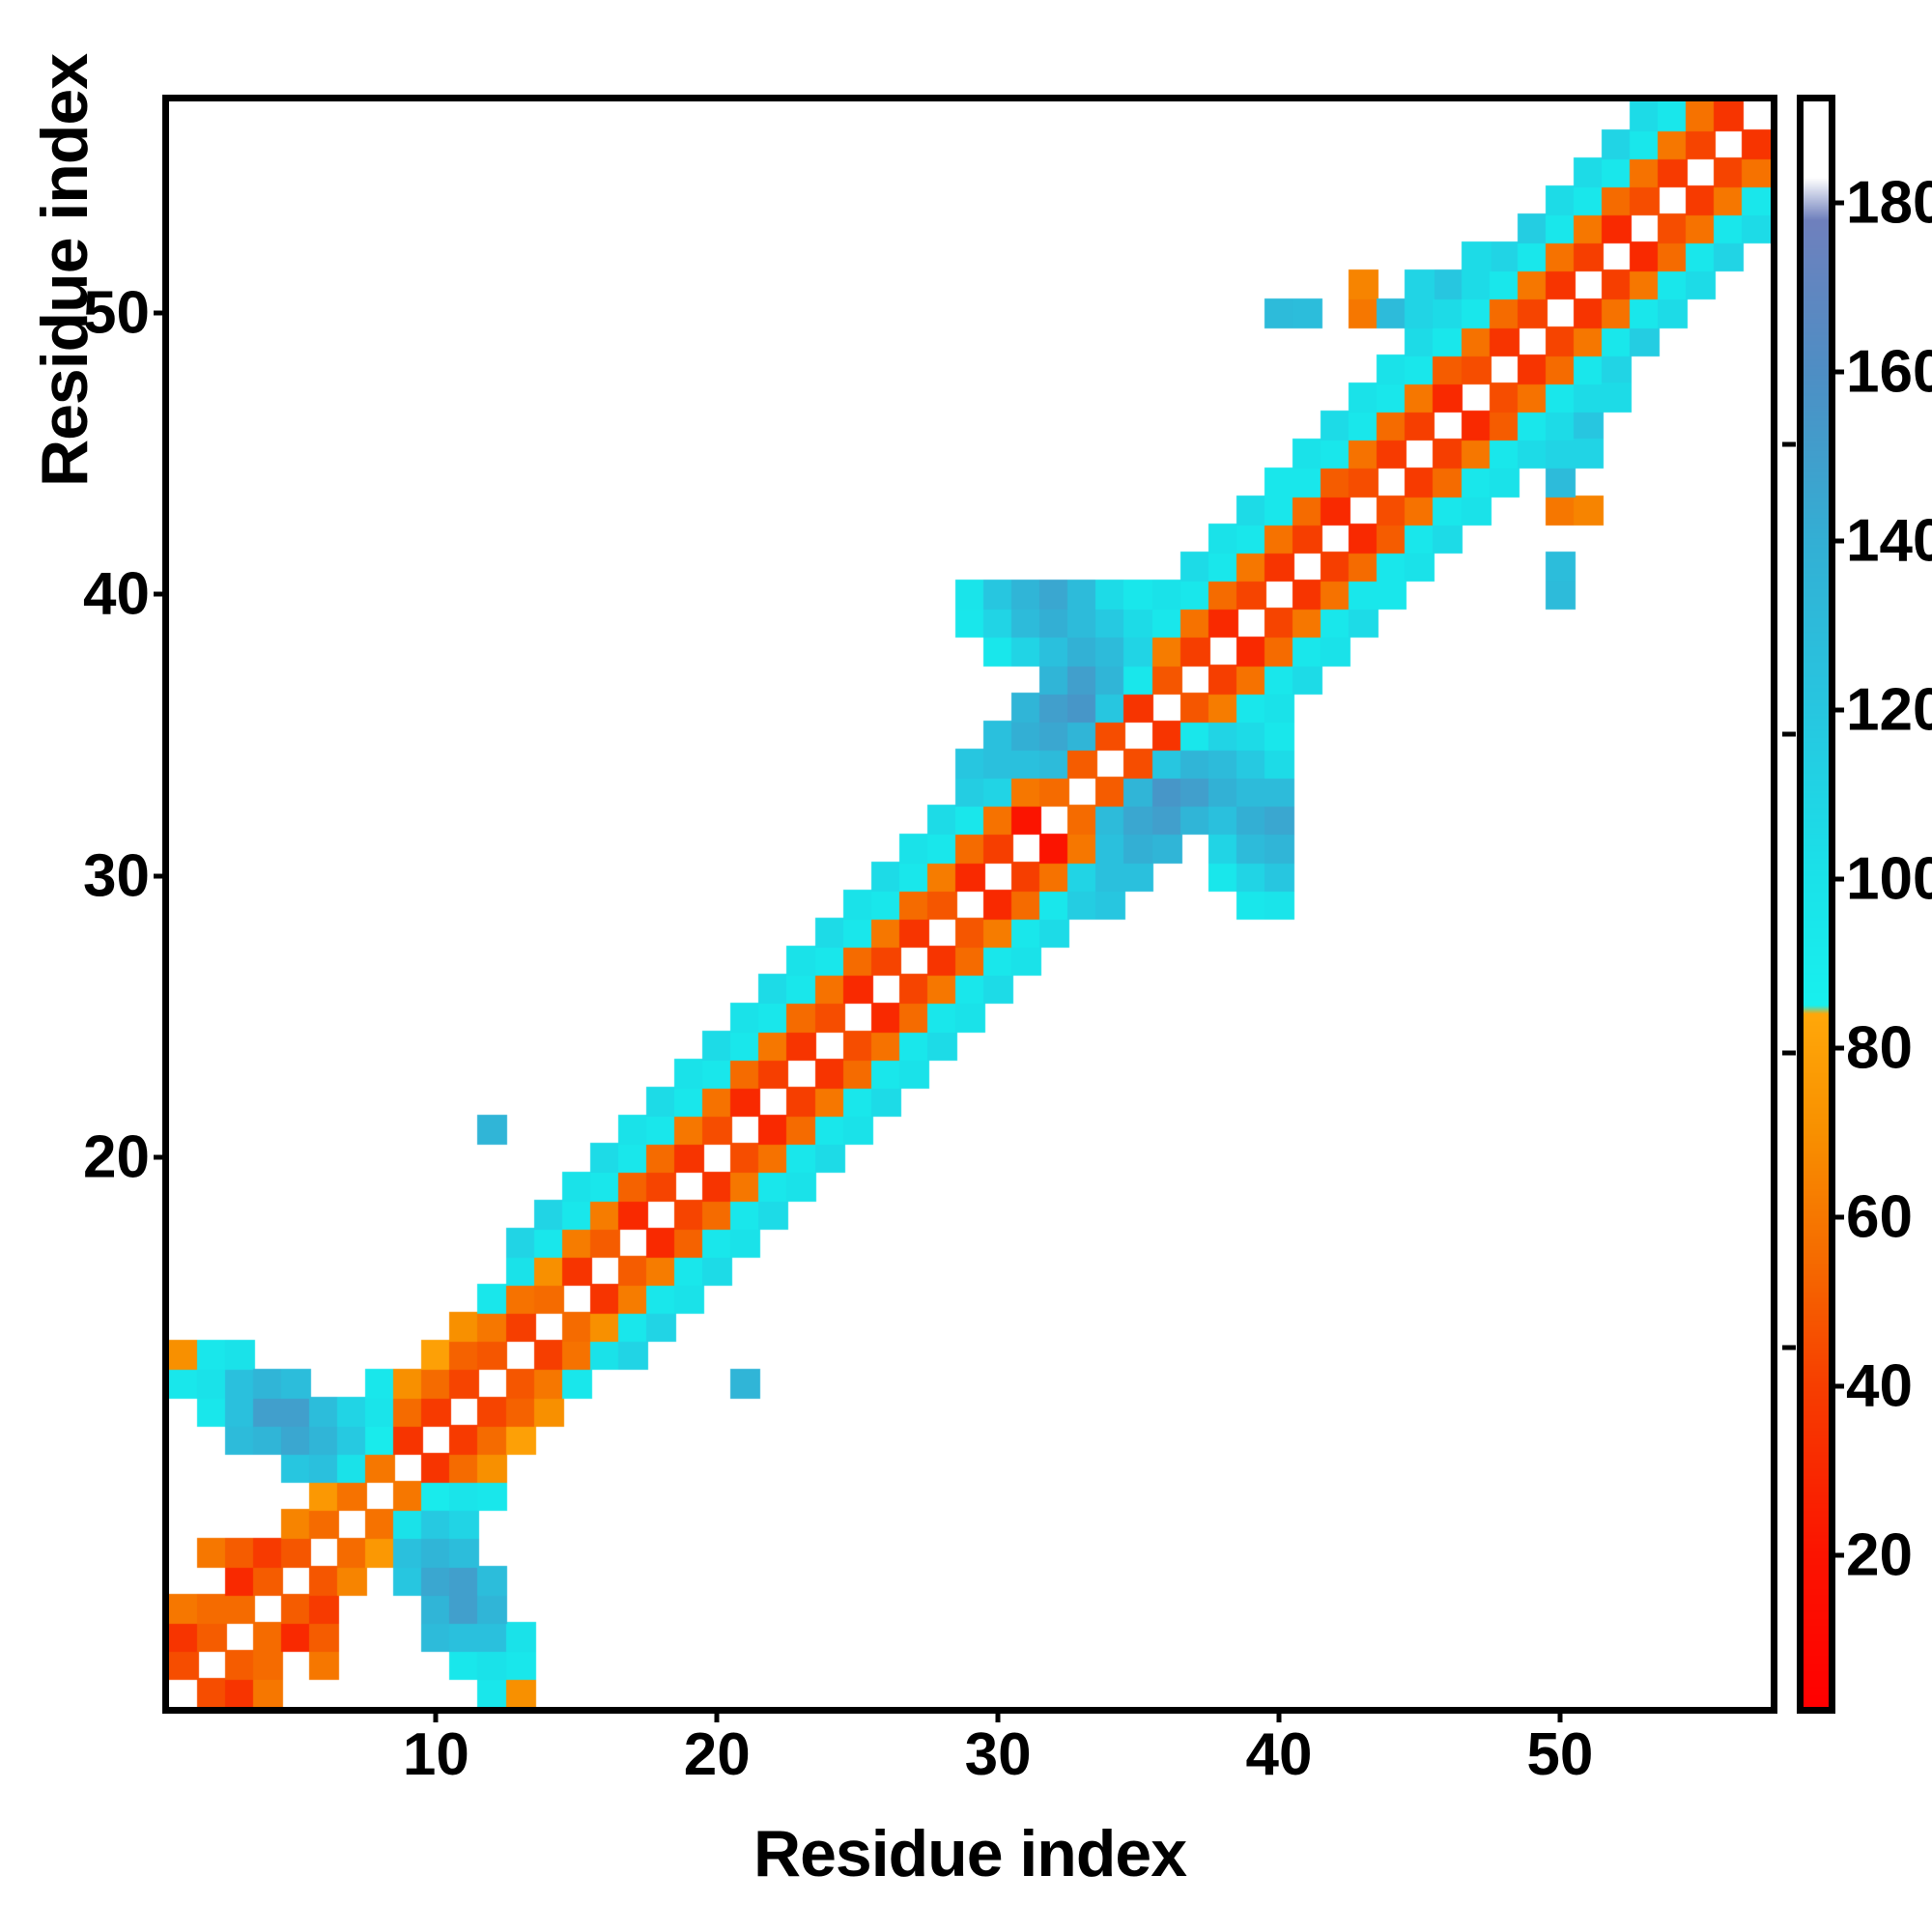 The image size is (1932, 1932). What do you see at coordinates (116, 1157) in the screenshot?
I see `y-tick-label: 20` at bounding box center [116, 1157].